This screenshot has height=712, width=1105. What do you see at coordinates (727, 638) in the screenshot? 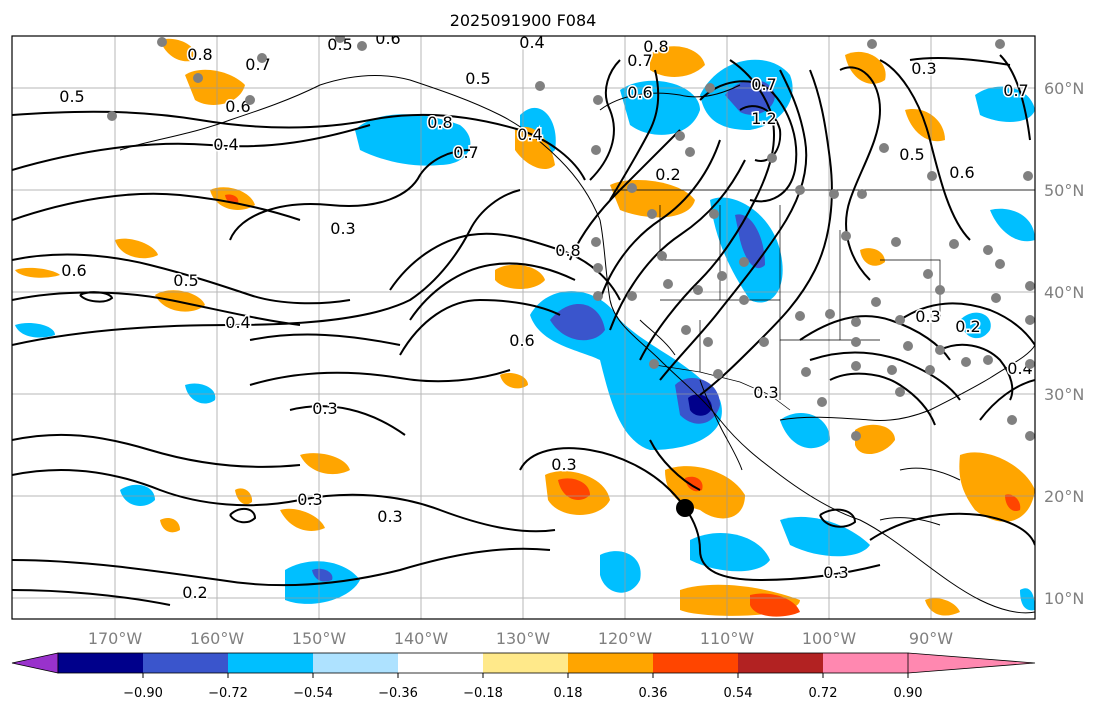
I see `lon-tick-label: 110°W` at bounding box center [727, 638].